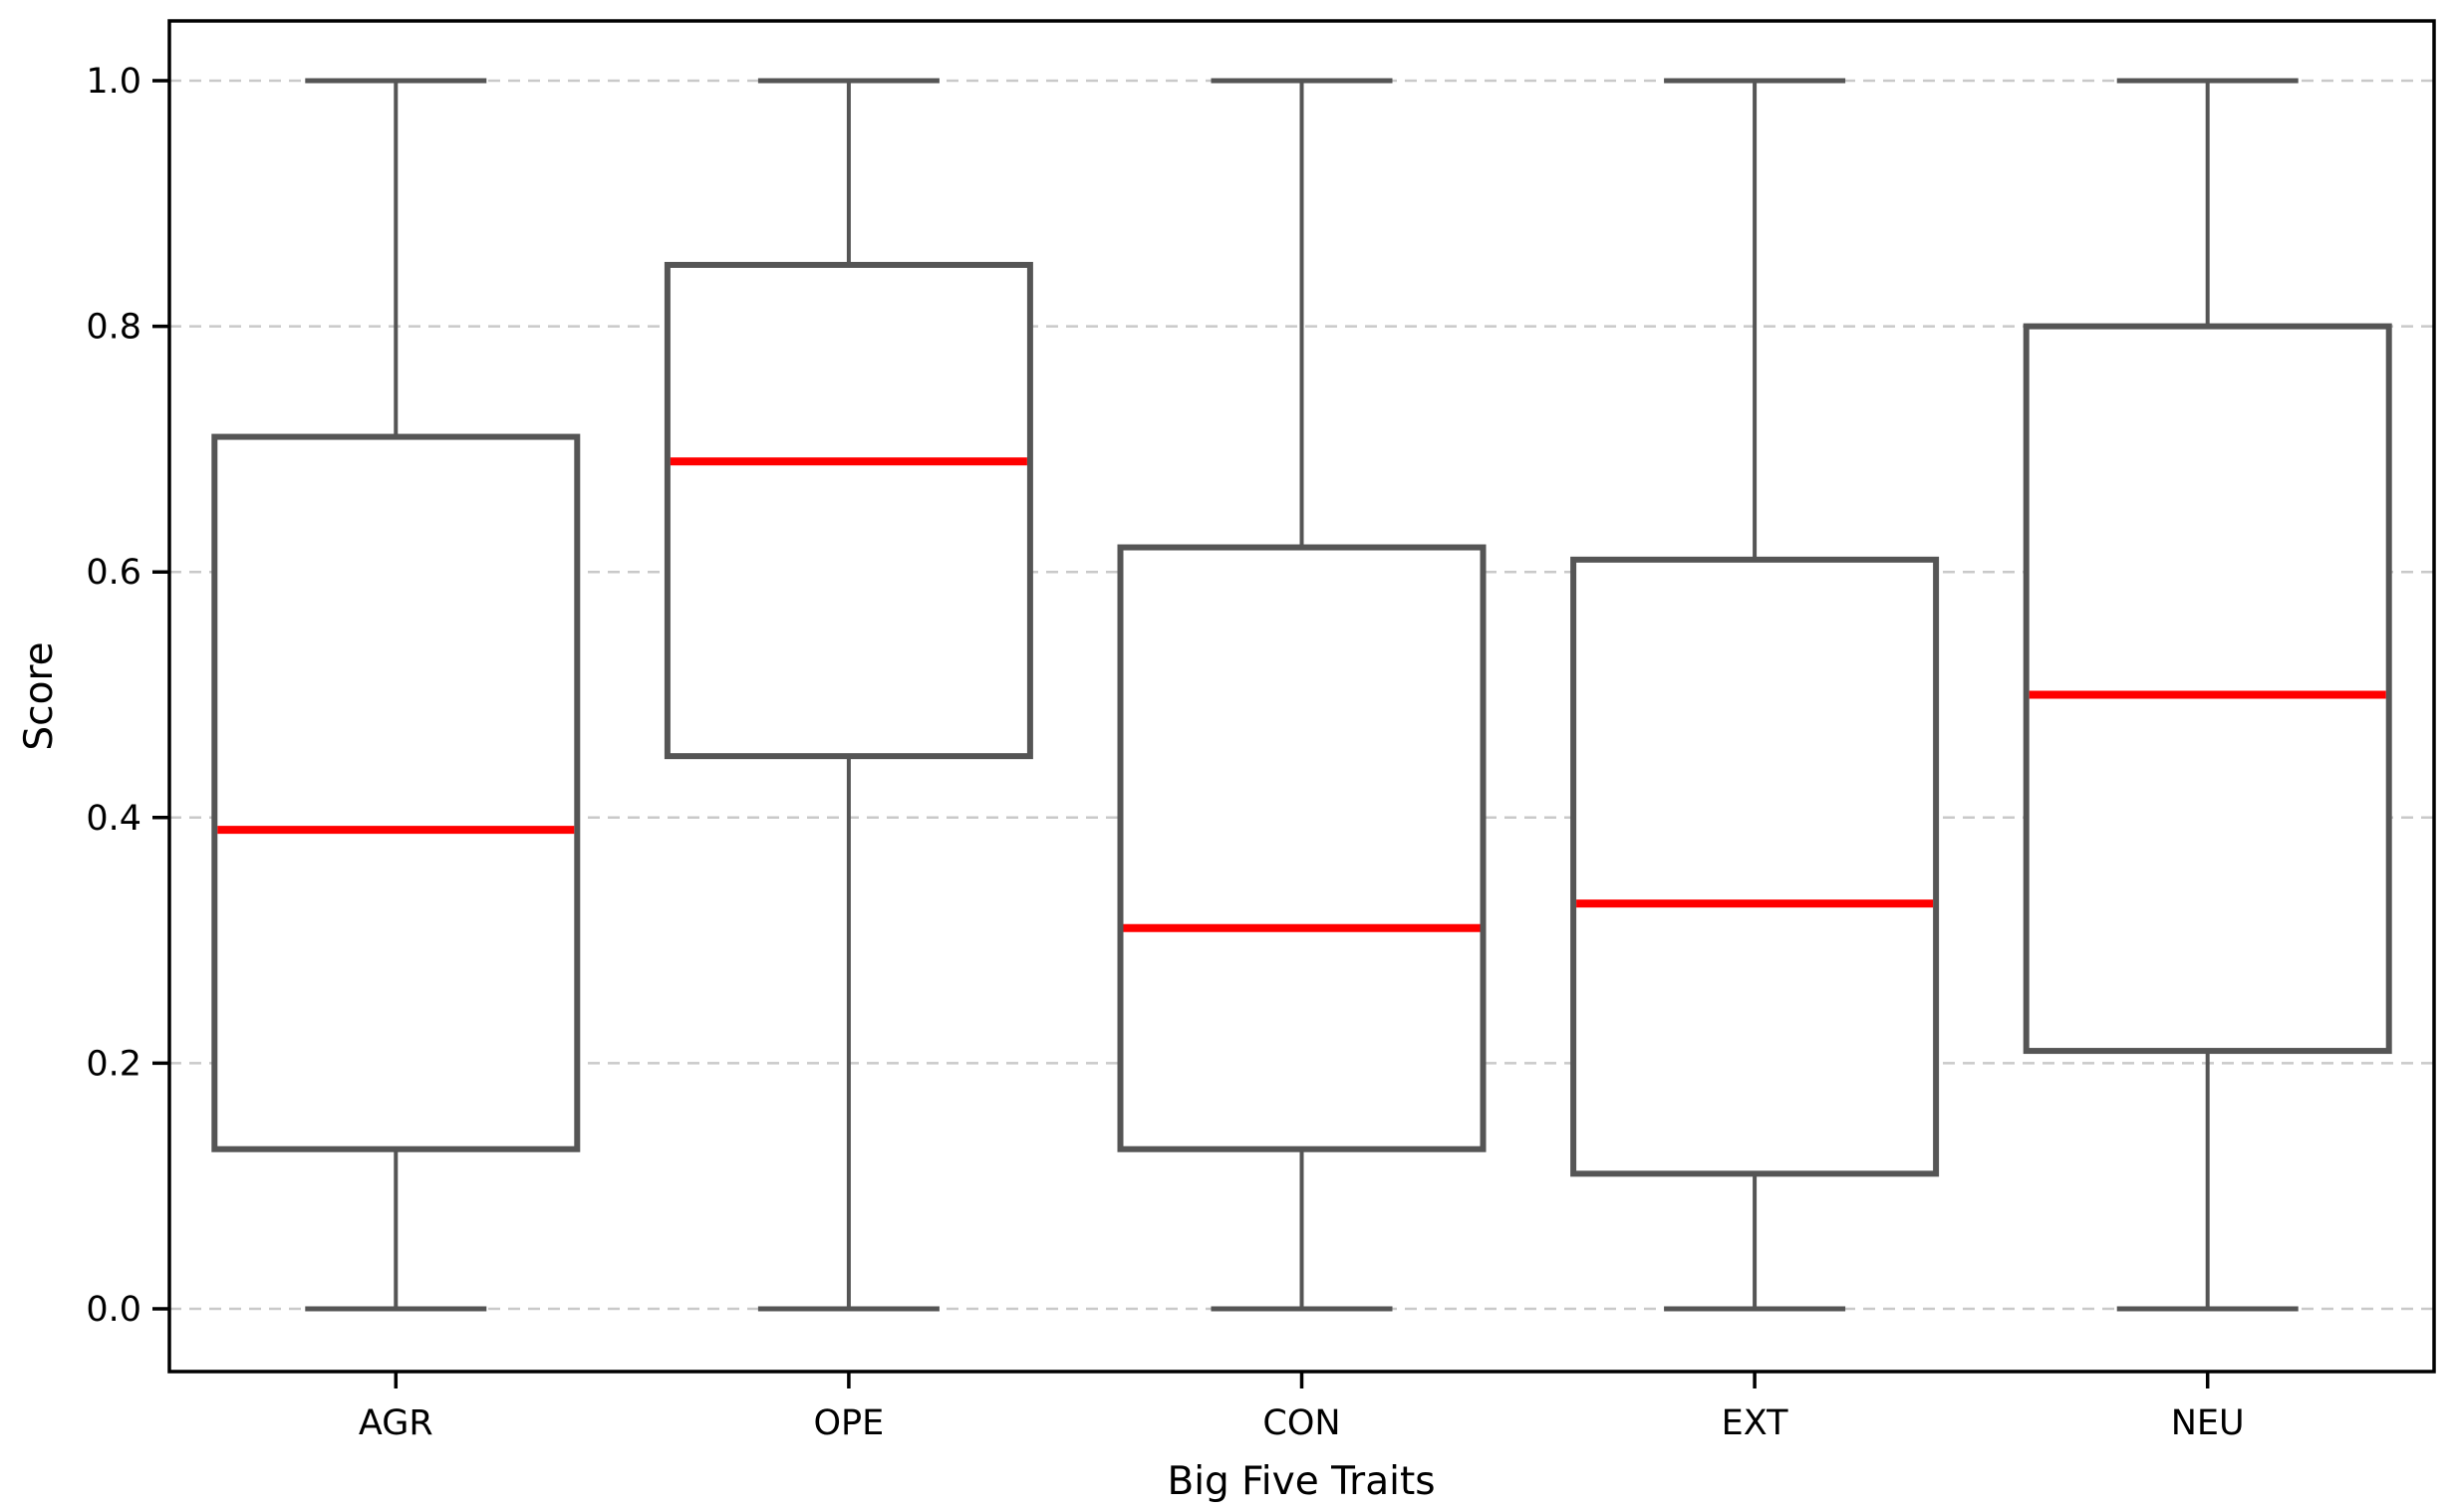 The height and width of the screenshot is (1512, 2454). I want to click on x-tick-label-NEU: NEU, so click(2208, 1423).